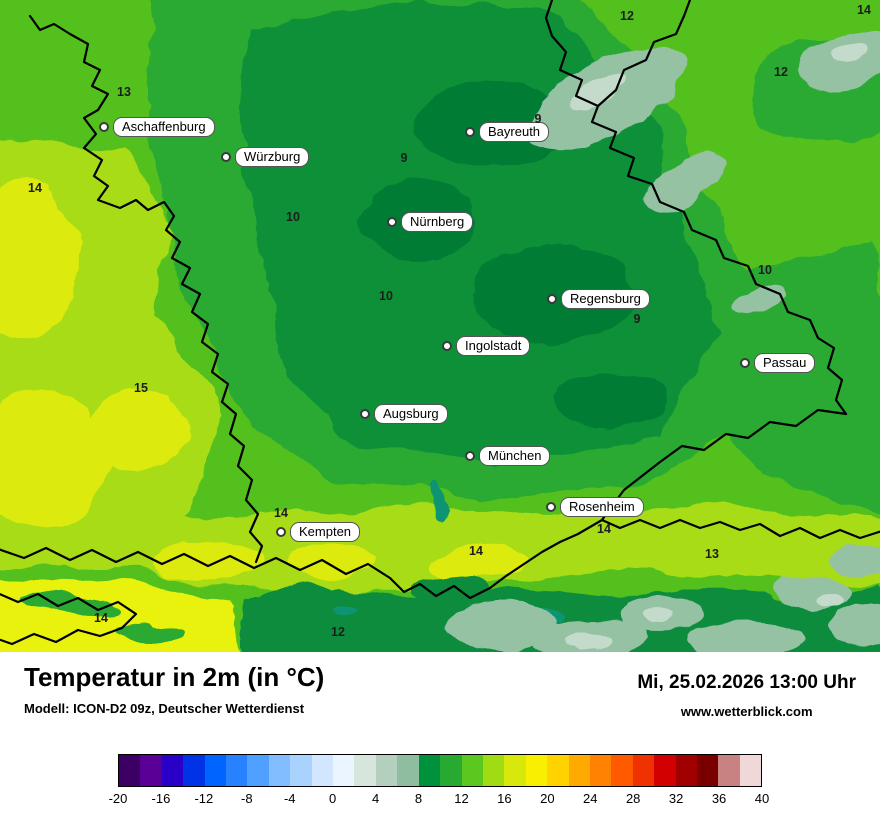  What do you see at coordinates (247, 798) in the screenshot?
I see `legend-tick-label: -8` at bounding box center [247, 798].